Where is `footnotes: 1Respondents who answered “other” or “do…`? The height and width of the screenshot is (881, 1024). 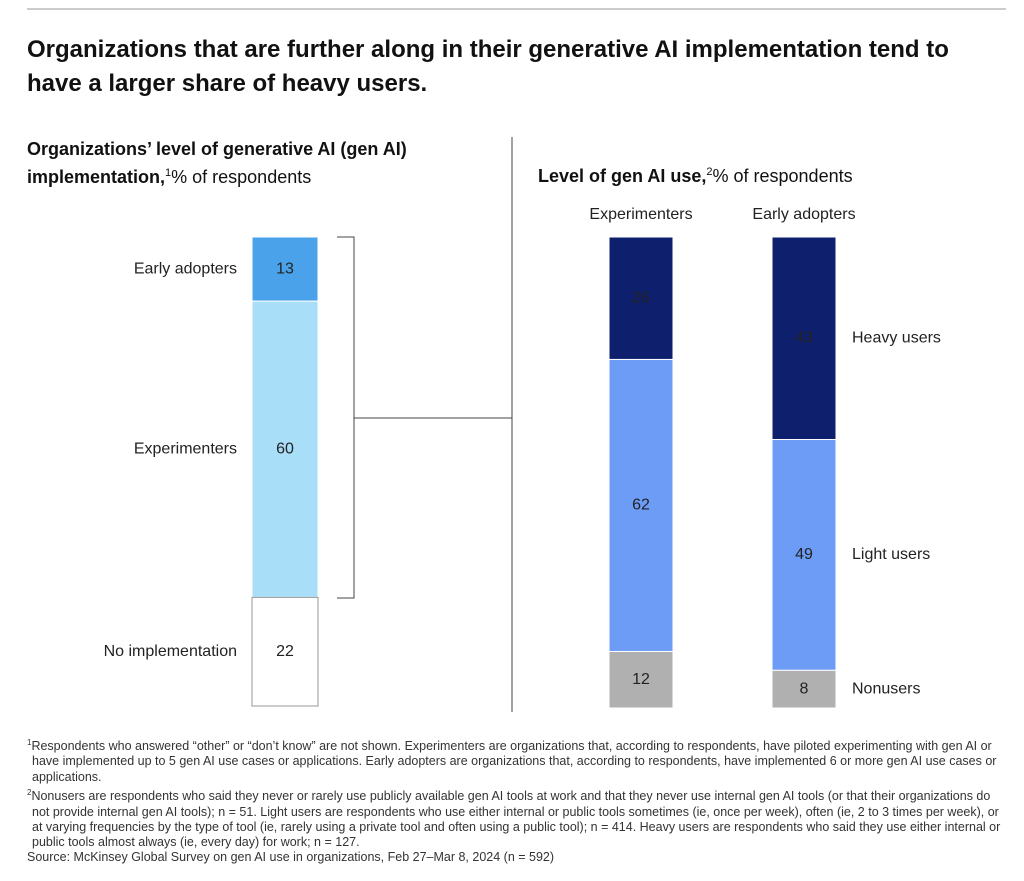 footnotes: 1Respondents who answered “other” or “do… is located at coordinates (516, 800).